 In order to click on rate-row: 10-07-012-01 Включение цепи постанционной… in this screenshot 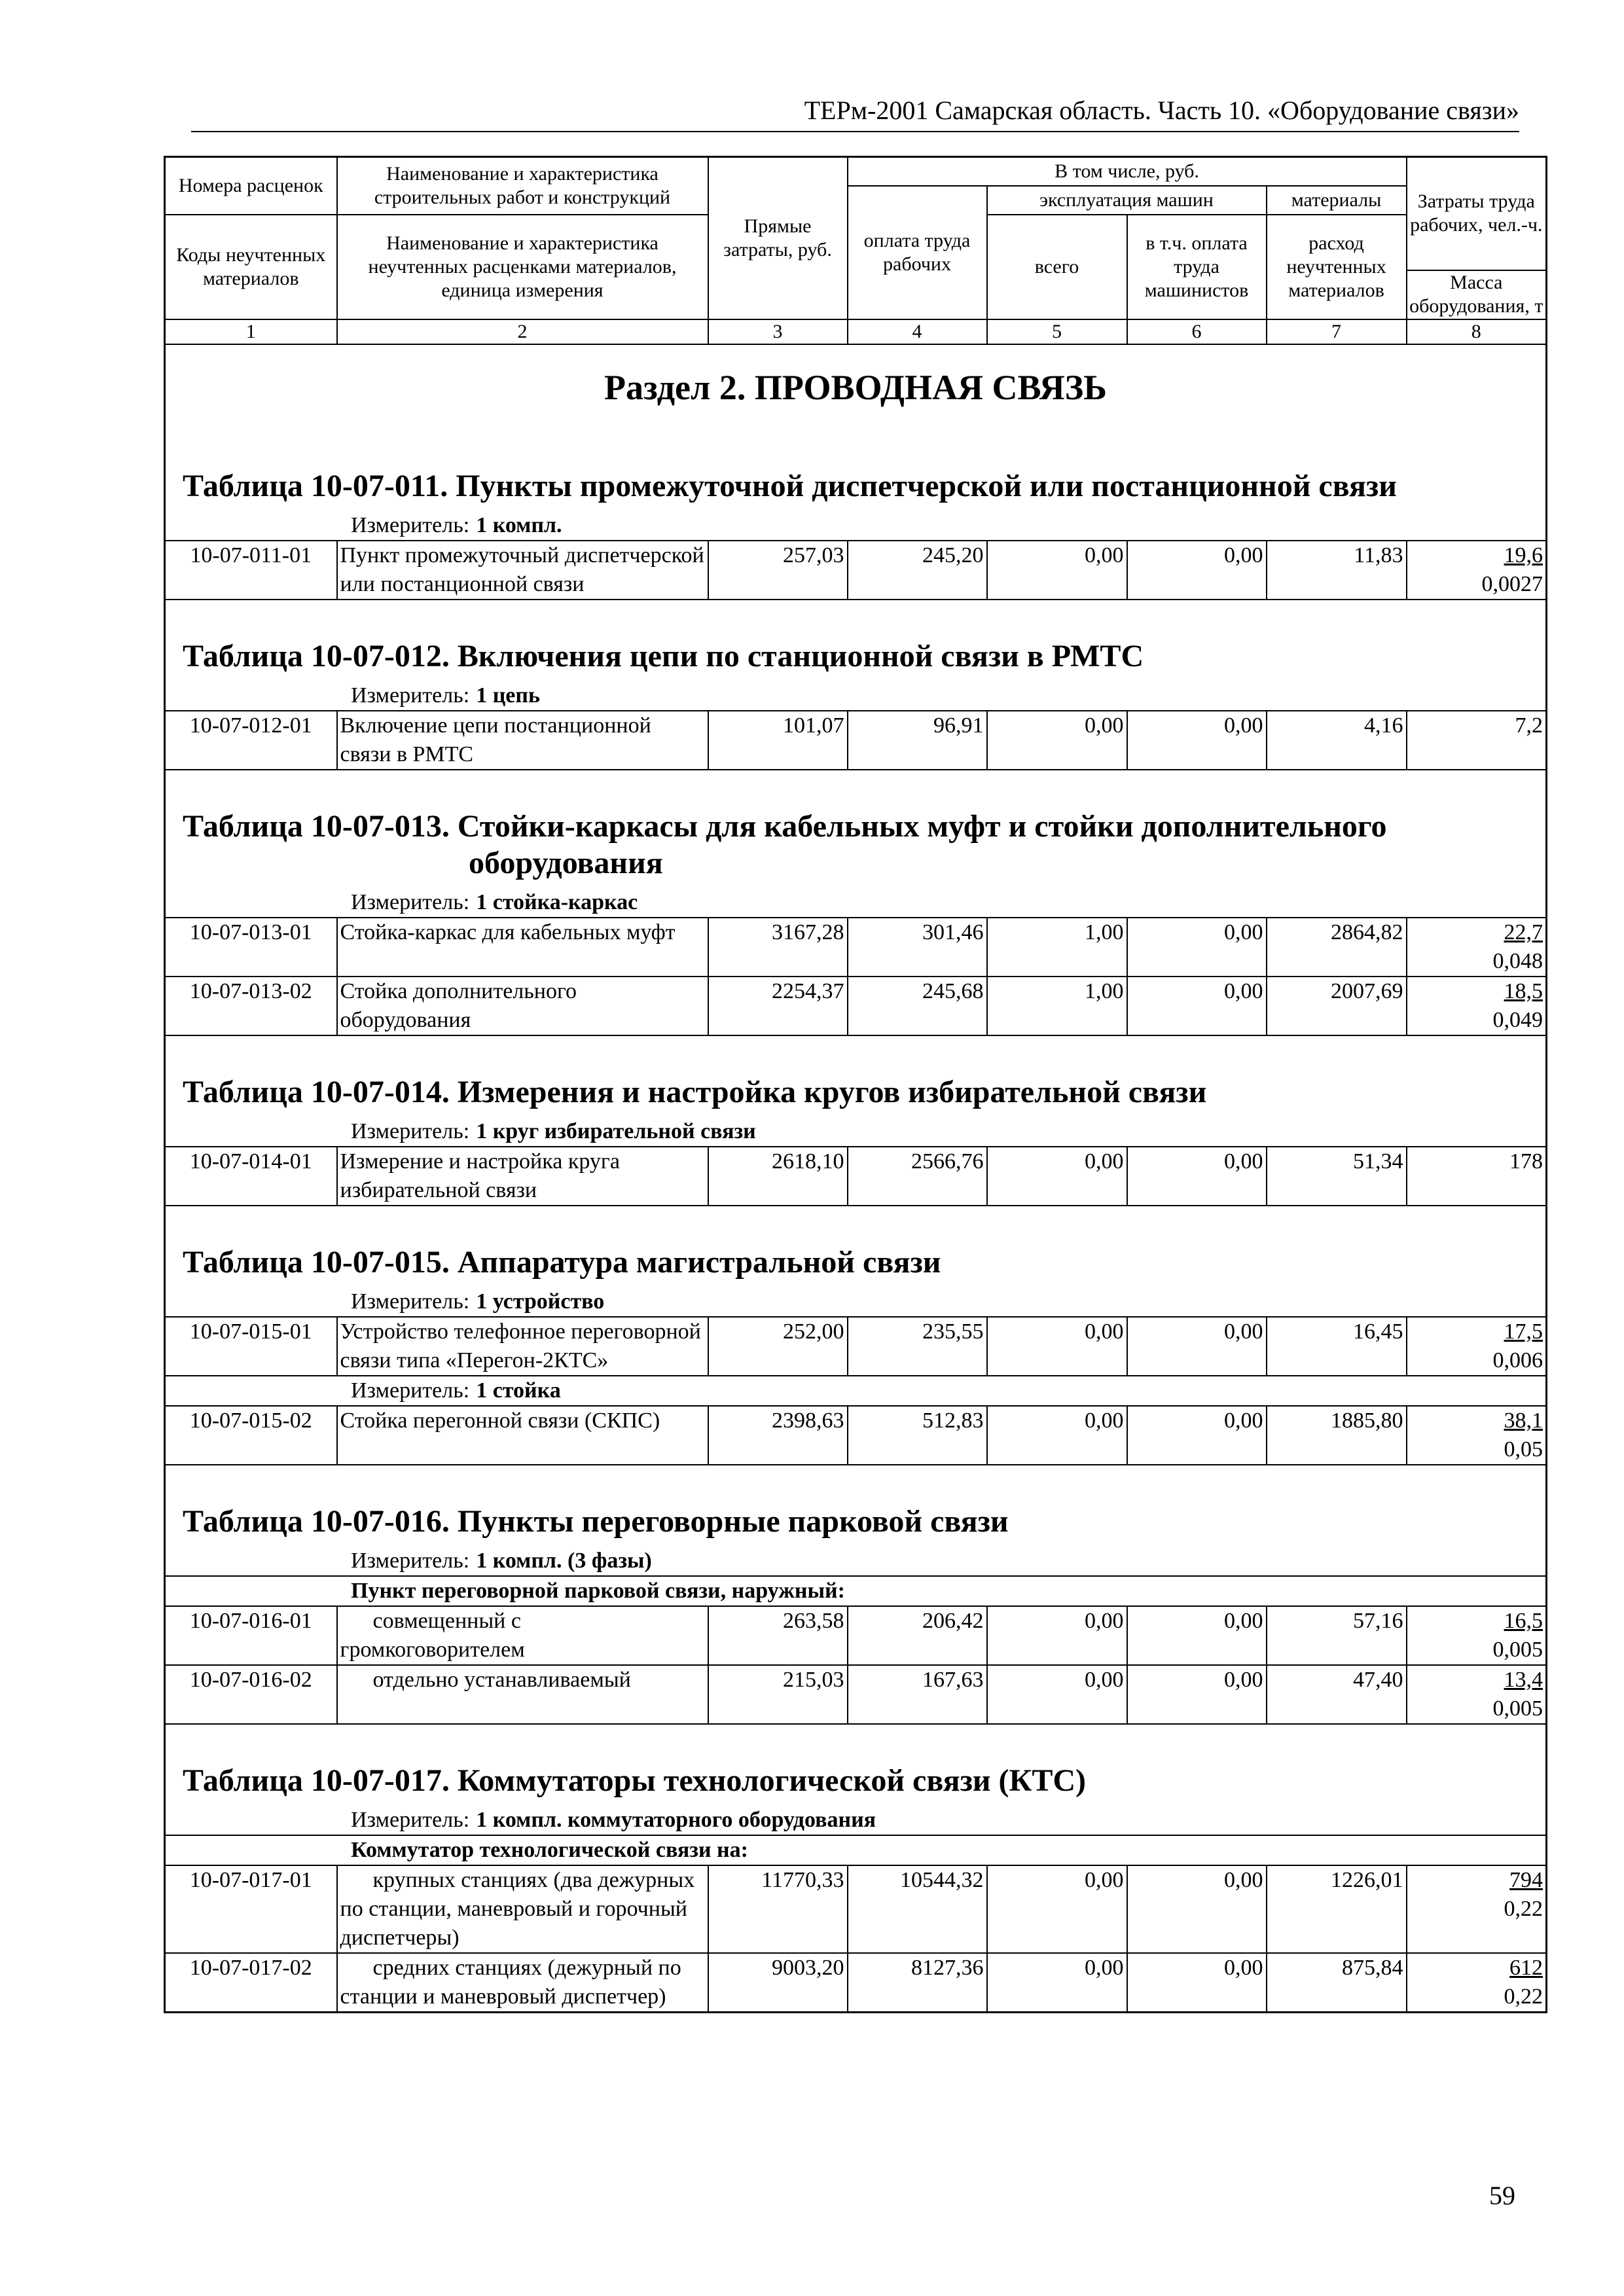, I will do `click(855, 739)`.